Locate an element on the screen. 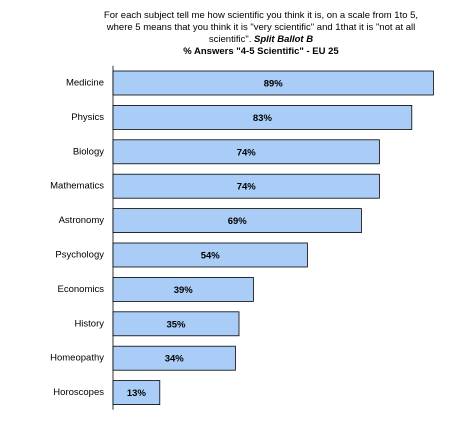  category-label: Medicine is located at coordinates (85, 83).